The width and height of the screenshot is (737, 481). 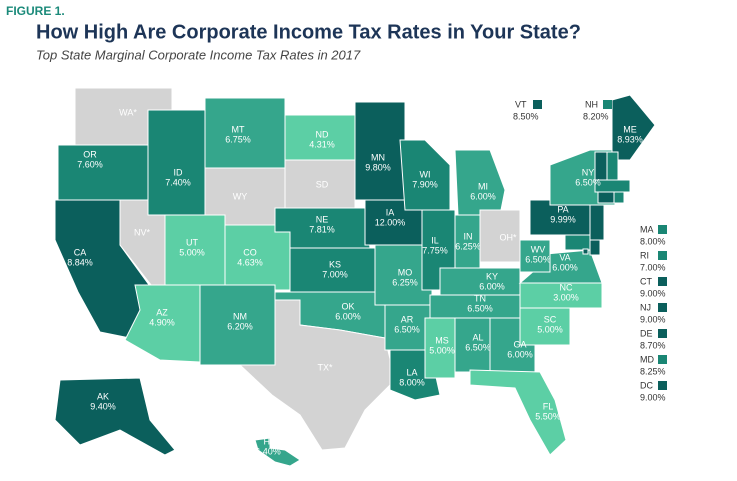 I want to click on state-rate: 8.00%, so click(x=412, y=382).